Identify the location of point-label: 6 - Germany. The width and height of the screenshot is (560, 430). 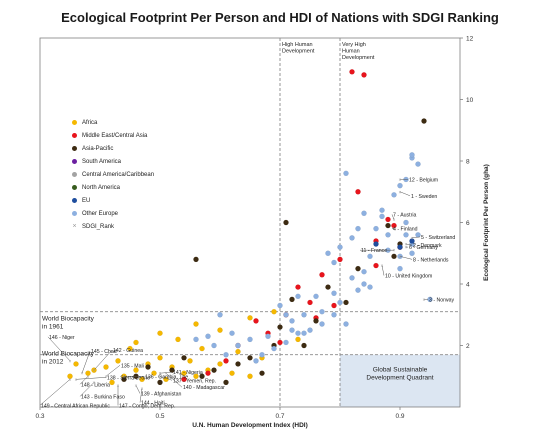
(423, 248).